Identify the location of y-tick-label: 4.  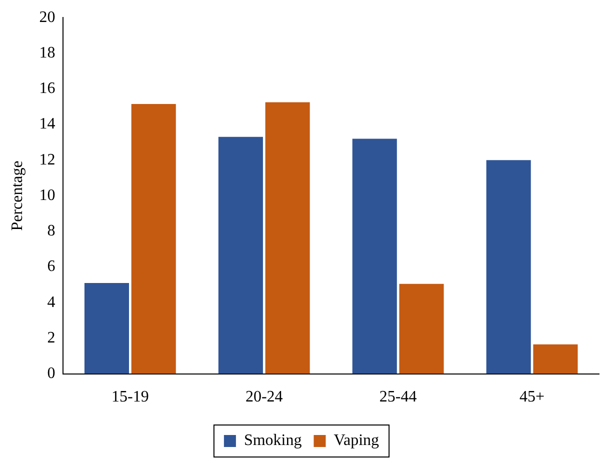
(51, 302).